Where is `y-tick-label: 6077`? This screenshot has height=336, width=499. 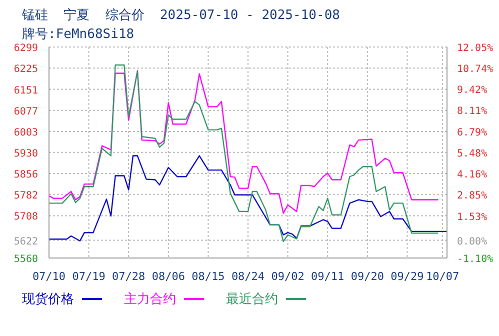 y-tick-label: 6077 is located at coordinates (26, 112).